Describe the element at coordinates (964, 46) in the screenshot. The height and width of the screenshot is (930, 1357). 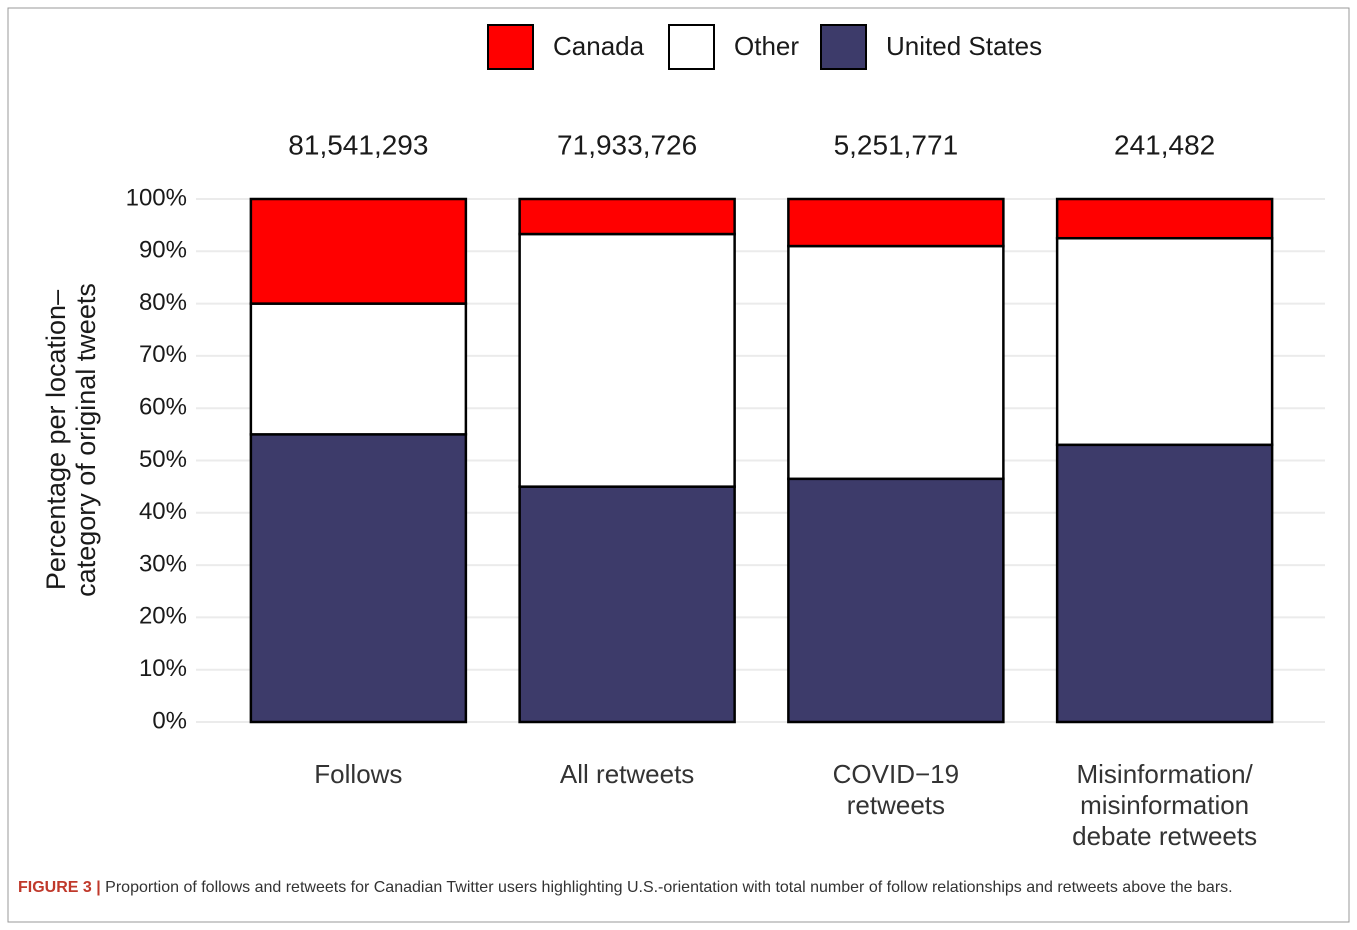
I see `legend-label: United States` at that location.